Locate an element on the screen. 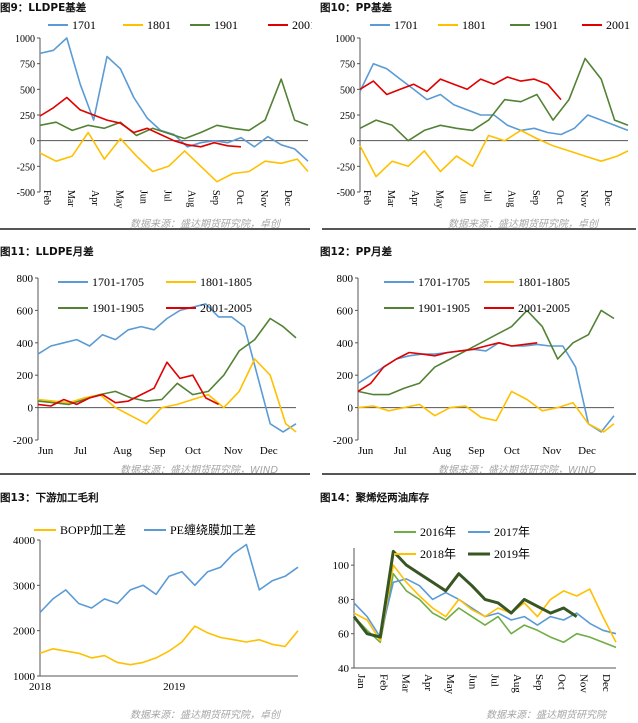  chart-legend: 2016年 2017年 2018年 2019年 is located at coordinates (462, 543).